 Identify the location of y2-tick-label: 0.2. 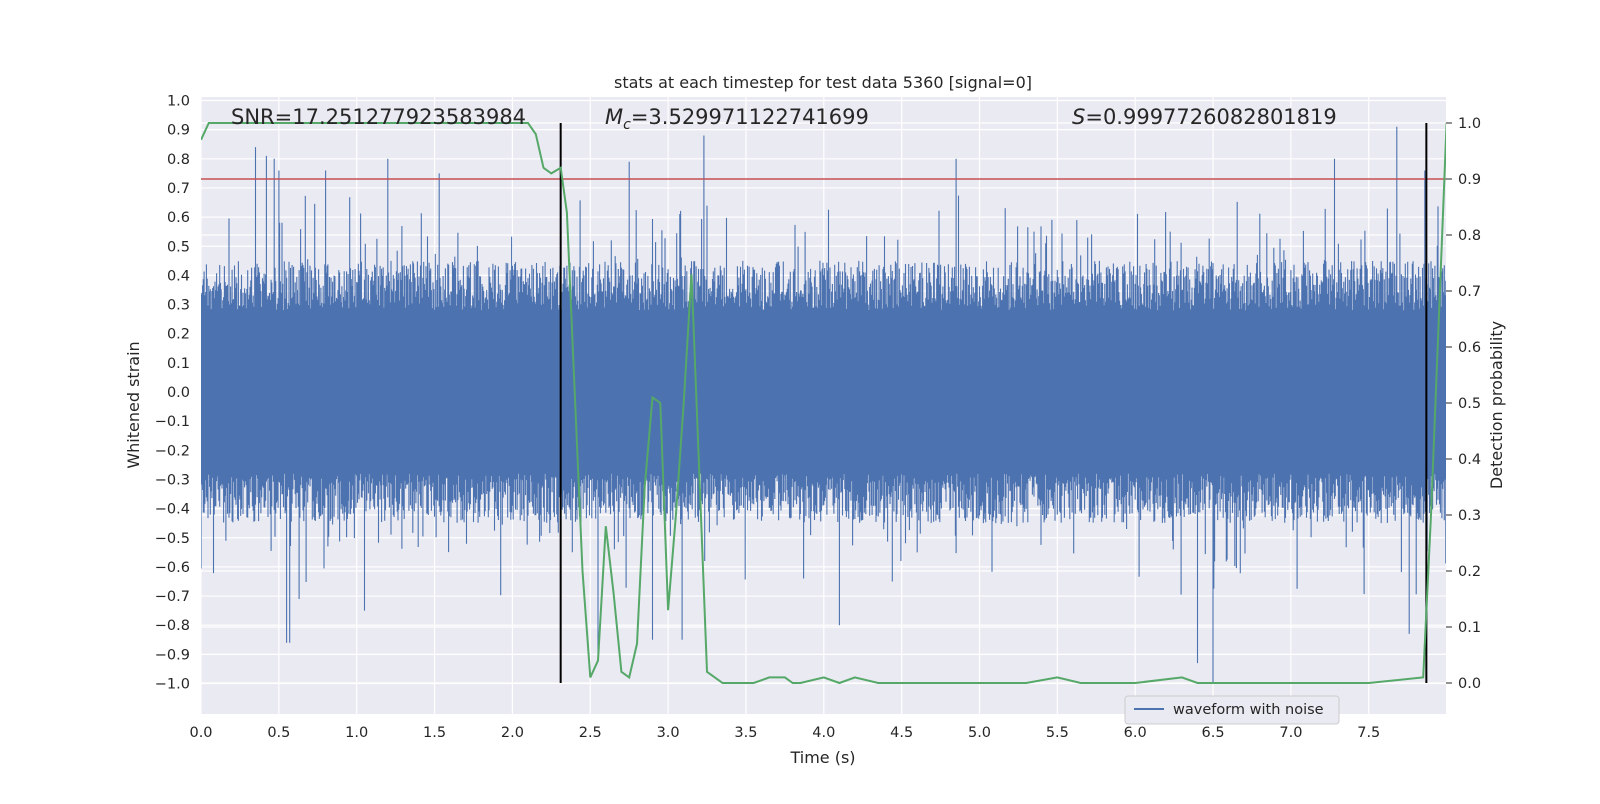
(1469, 572).